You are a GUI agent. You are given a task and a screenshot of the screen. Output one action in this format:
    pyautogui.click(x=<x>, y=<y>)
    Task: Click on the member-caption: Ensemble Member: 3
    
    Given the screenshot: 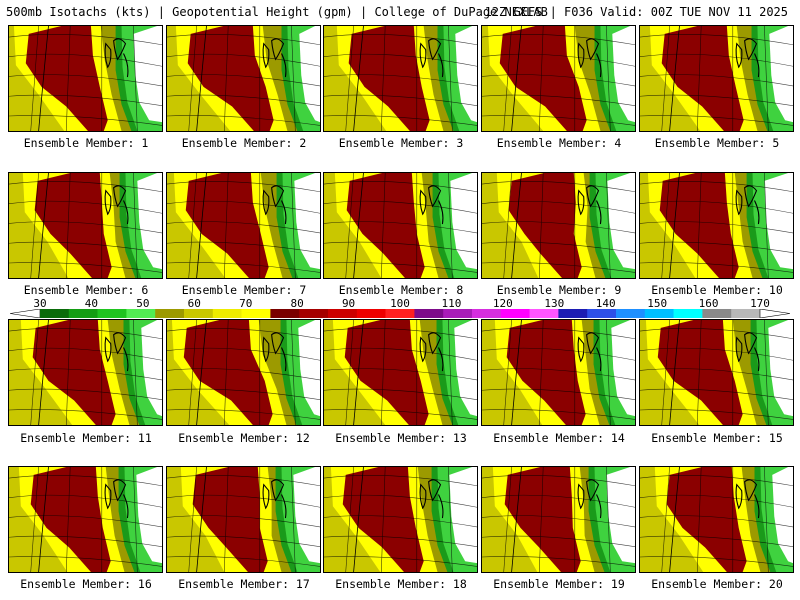 What is the action you would take?
    pyautogui.click(x=401, y=143)
    